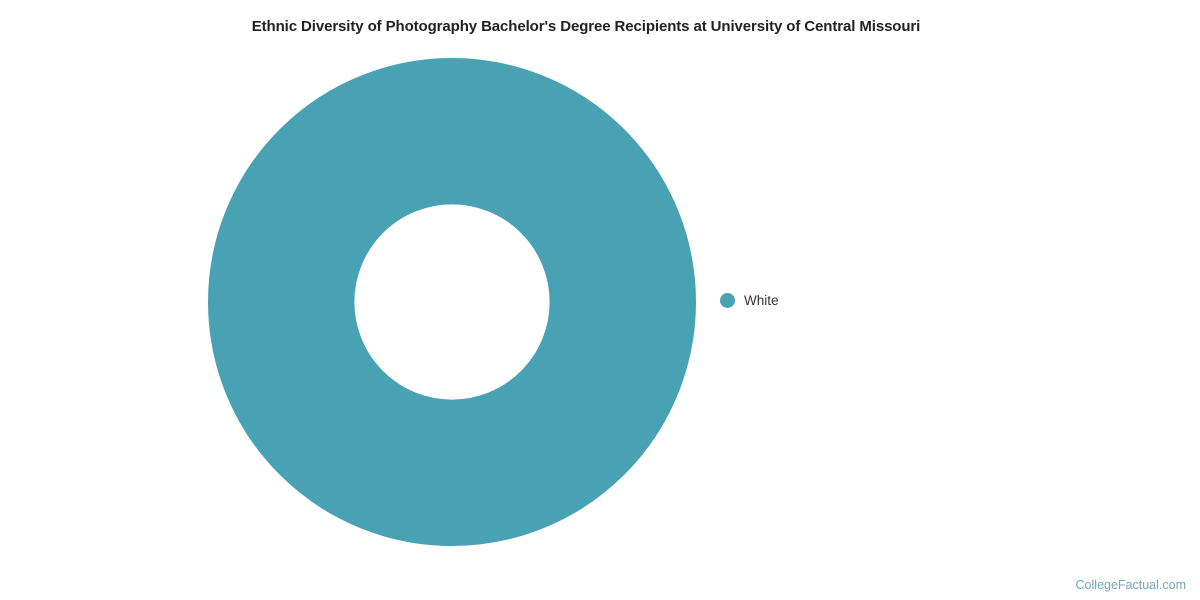 This screenshot has height=600, width=1200. I want to click on legend-item-label-white: White, so click(761, 300).